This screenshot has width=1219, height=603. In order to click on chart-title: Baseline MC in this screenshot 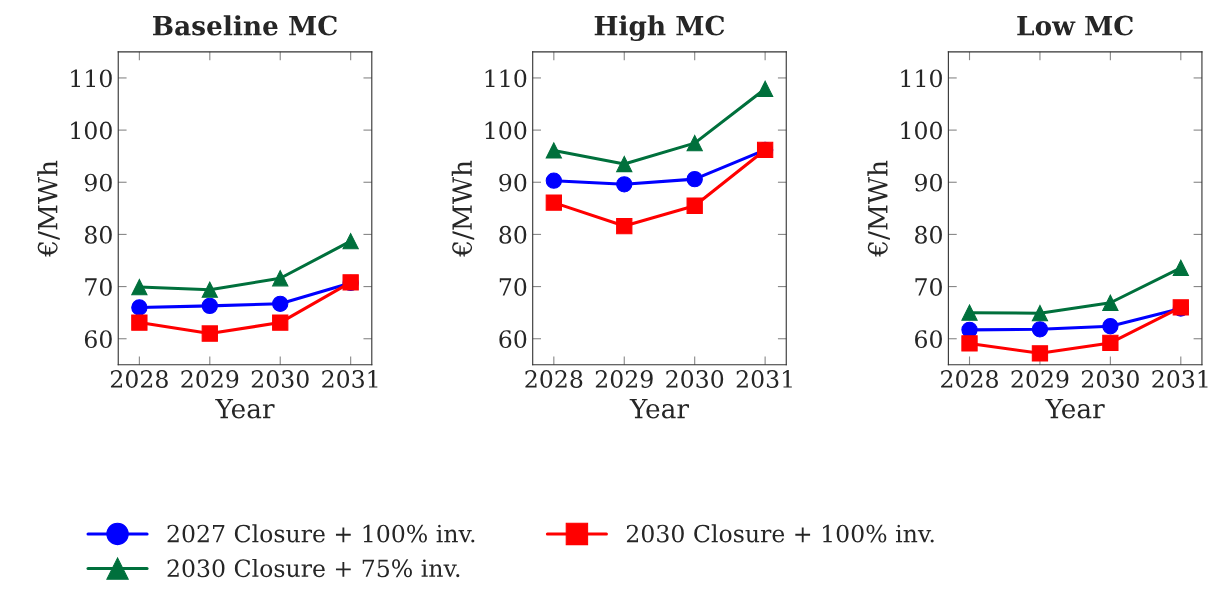, I will do `click(245, 25)`.